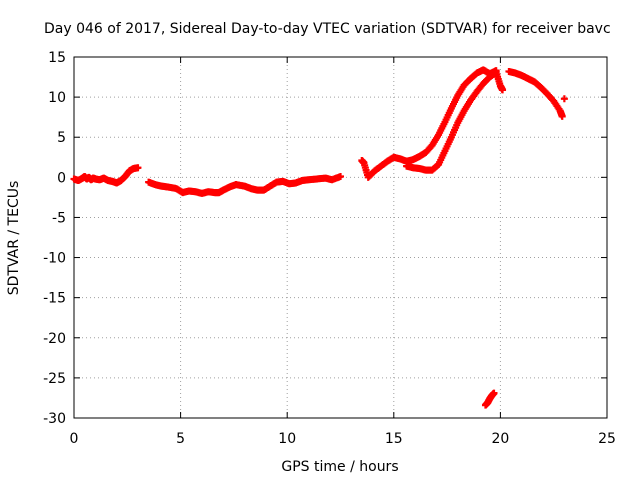  What do you see at coordinates (180, 439) in the screenshot?
I see `x-tick-label: 5` at bounding box center [180, 439].